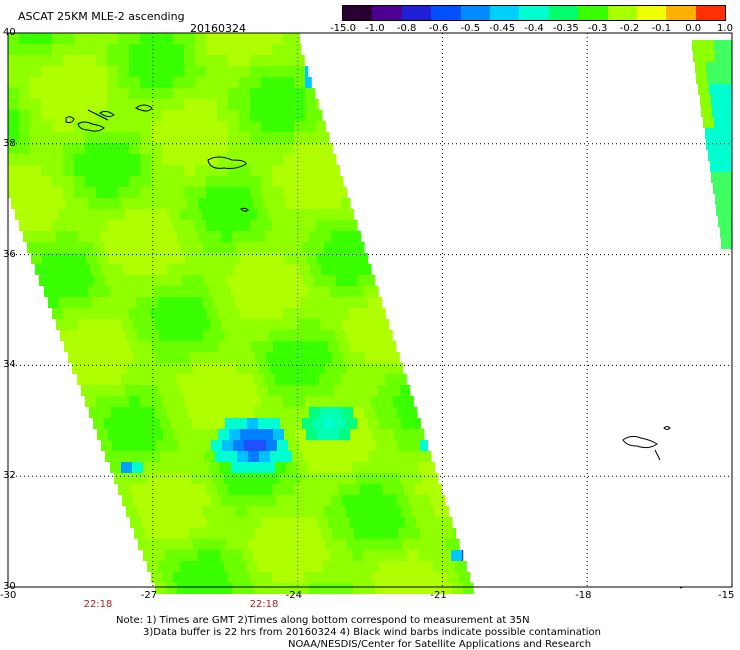 This screenshot has width=740, height=650. Describe the element at coordinates (293, 595) in the screenshot. I see `longitude-label: -24` at that location.